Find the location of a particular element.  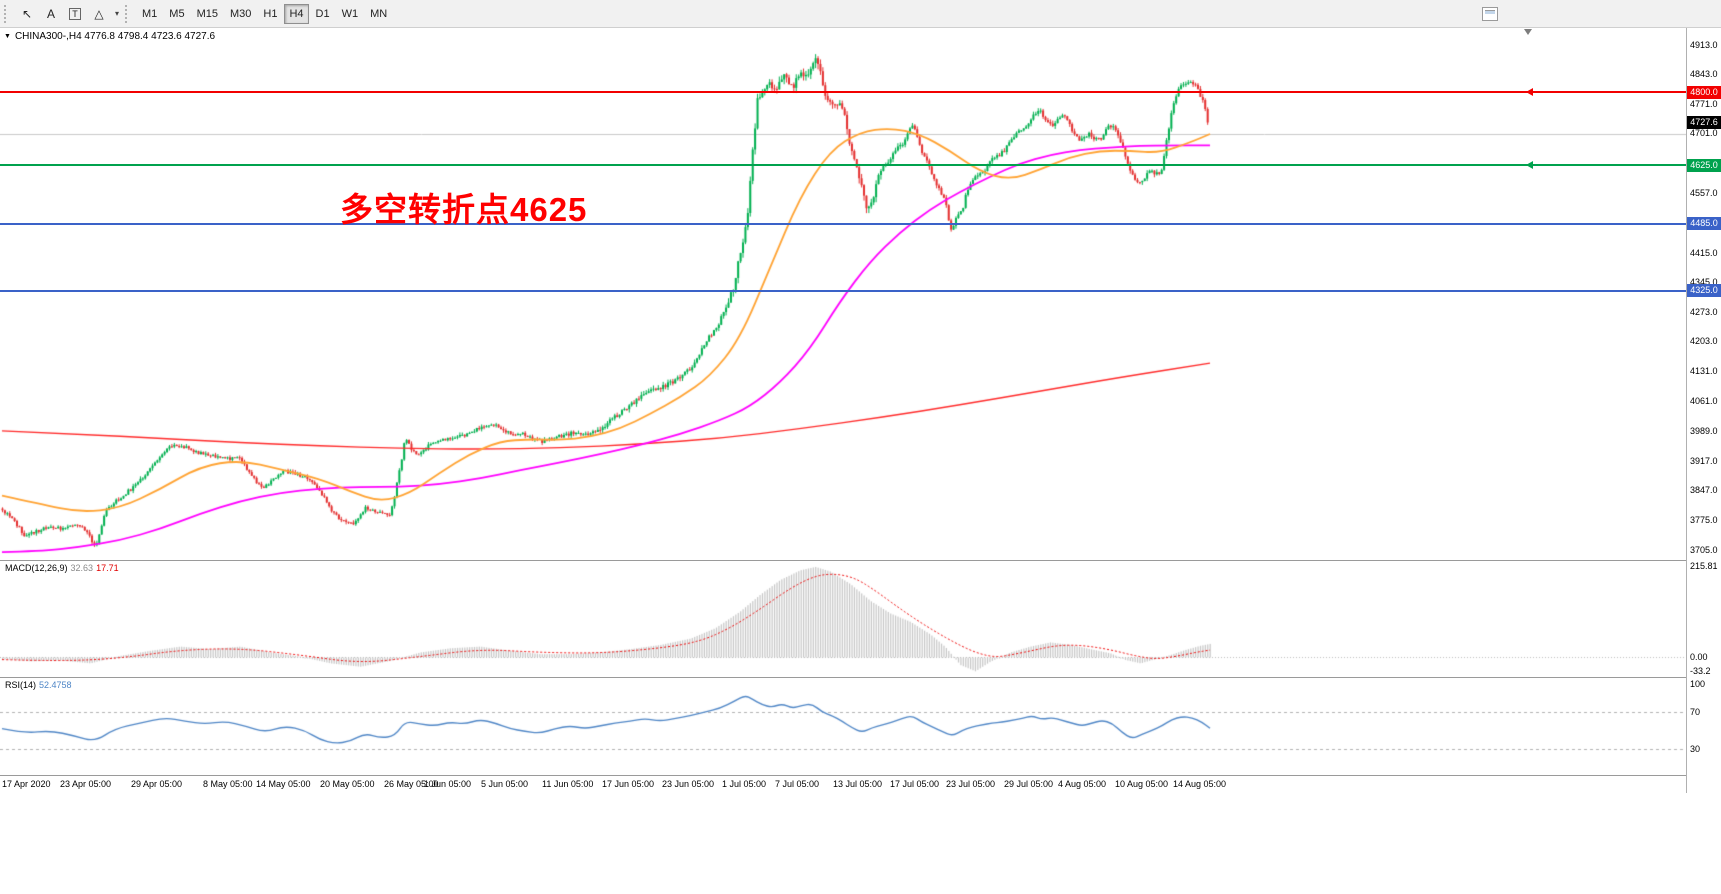

time-tick-label: 26 May 05:00 is located at coordinates (411, 784).